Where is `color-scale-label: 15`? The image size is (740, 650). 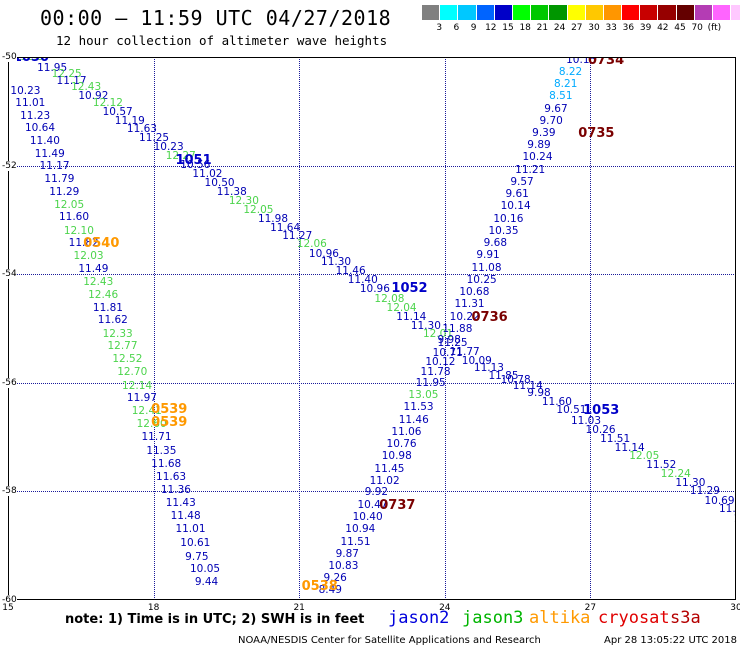 color-scale-label: 15 is located at coordinates (508, 28).